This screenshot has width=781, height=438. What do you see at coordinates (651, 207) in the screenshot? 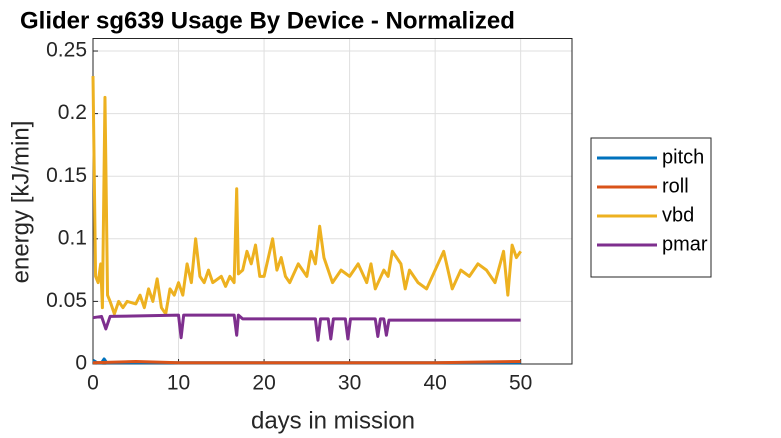
I see `legend-box` at bounding box center [651, 207].